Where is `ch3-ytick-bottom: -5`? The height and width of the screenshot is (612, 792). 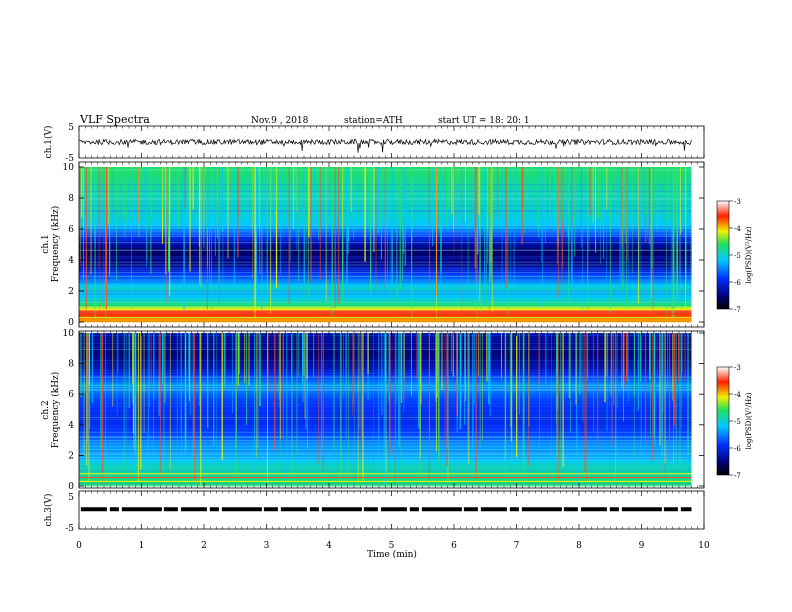 ch3-ytick-bottom: -5 is located at coordinates (69, 529).